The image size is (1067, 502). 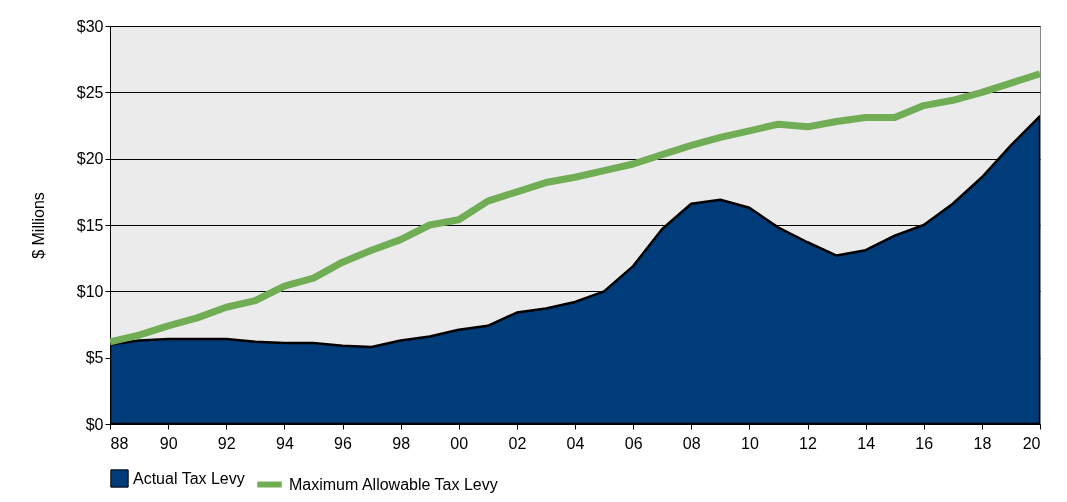 What do you see at coordinates (38, 225) in the screenshot?
I see `y-axis-title: $ Millions` at bounding box center [38, 225].